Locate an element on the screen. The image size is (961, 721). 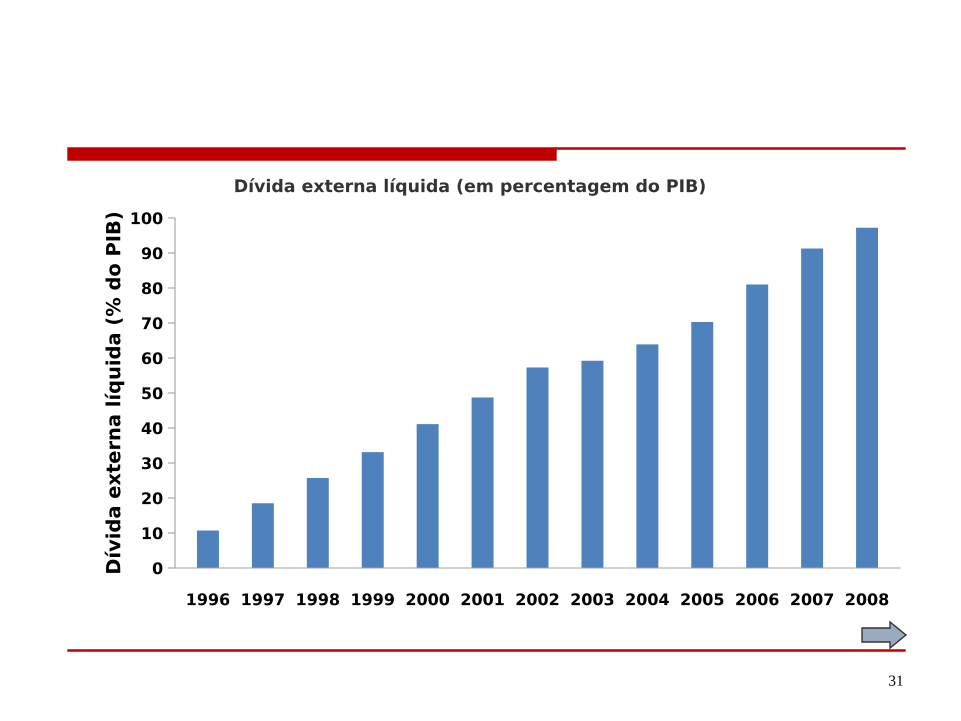
y-axis-title: Dívida externa líquida (% do PIB) is located at coordinates (114, 392).